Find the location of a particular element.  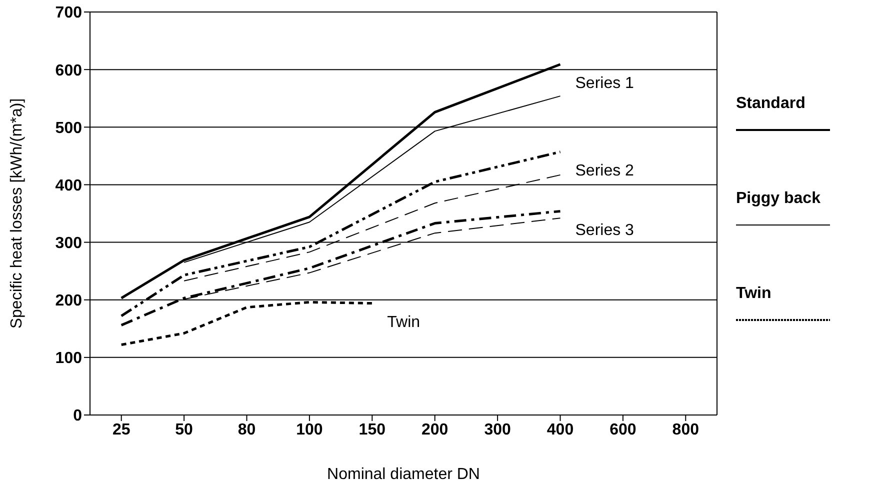

y-tick-label: 600 is located at coordinates (68, 71).